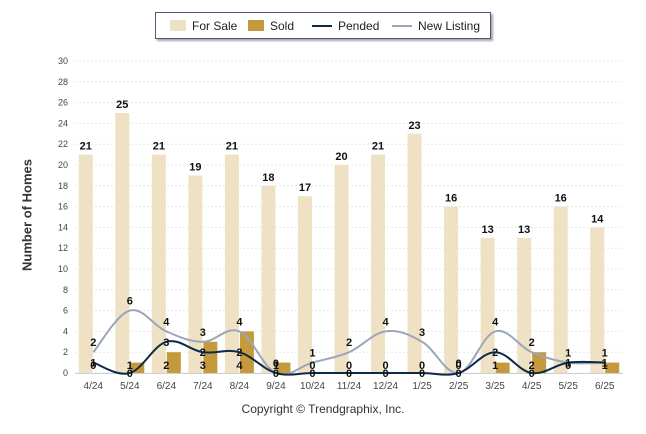 The height and width of the screenshot is (434, 646). Describe the element at coordinates (422, 386) in the screenshot. I see `x-tick-label: 1/25` at that location.